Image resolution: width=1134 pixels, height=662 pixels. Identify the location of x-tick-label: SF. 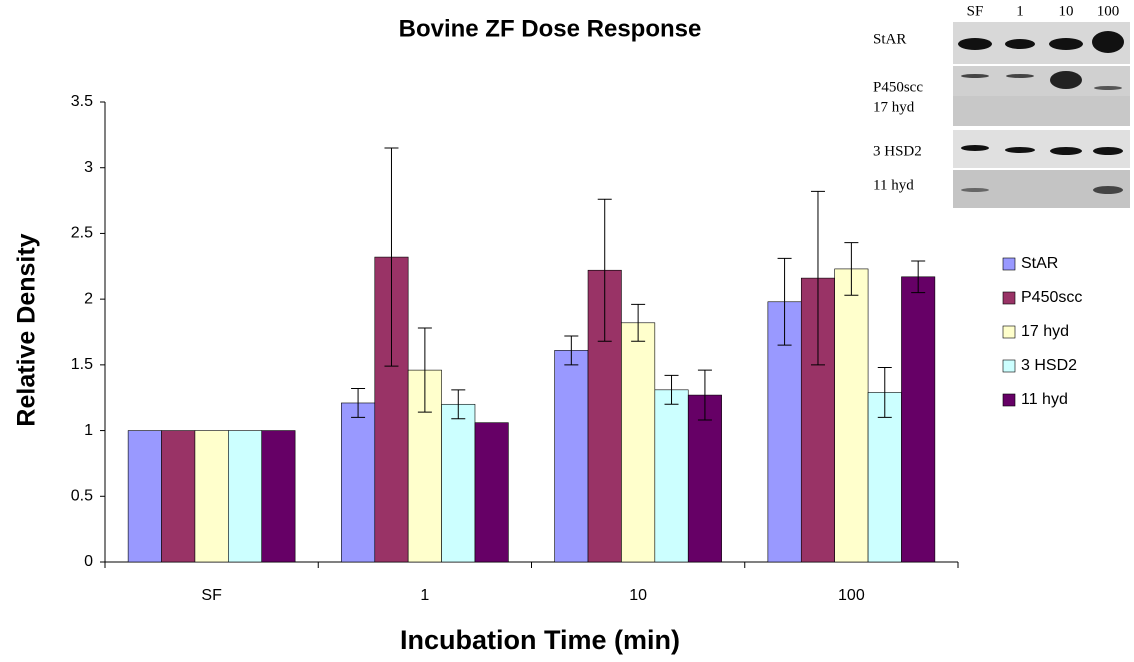
(211, 595).